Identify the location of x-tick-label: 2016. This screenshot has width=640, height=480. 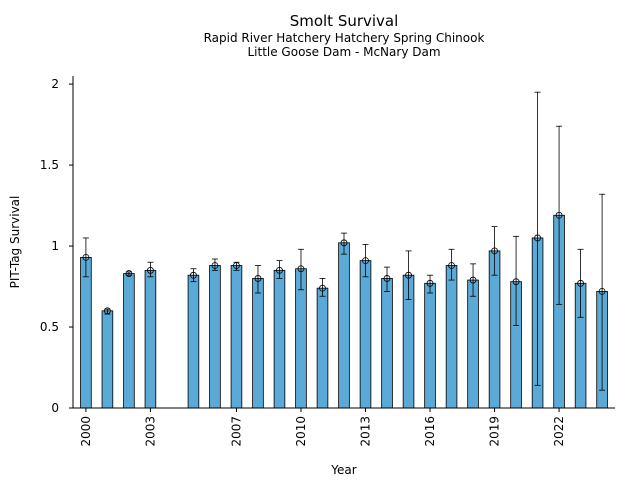
(430, 431).